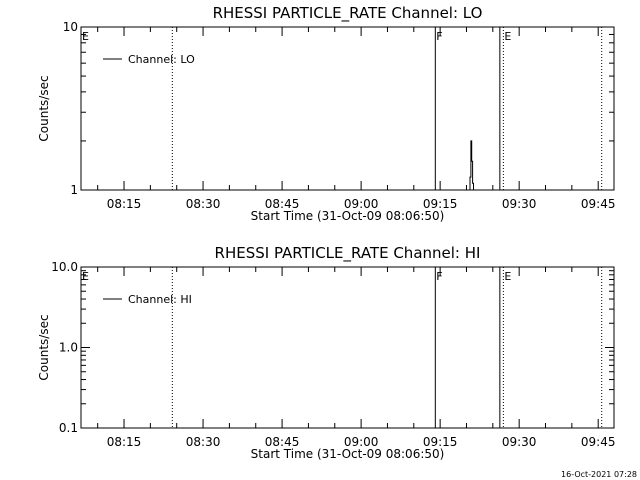 The height and width of the screenshot is (480, 640). What do you see at coordinates (68, 348) in the screenshot?
I see `panel2-y-tick-label: 1.0` at bounding box center [68, 348].